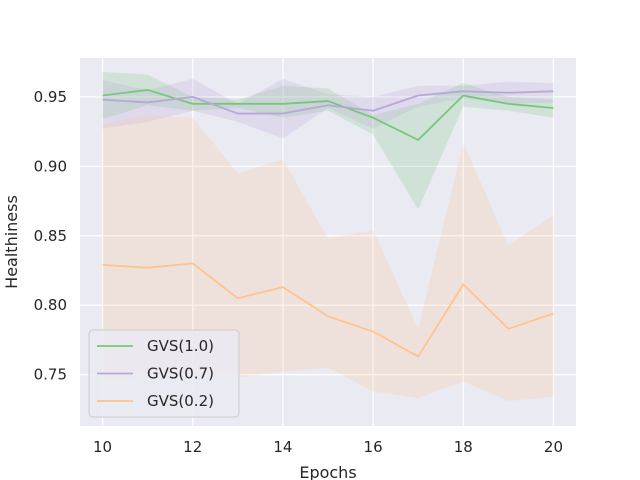 The width and height of the screenshot is (640, 480). What do you see at coordinates (463, 447) in the screenshot?
I see `x-tick-label: 18` at bounding box center [463, 447].